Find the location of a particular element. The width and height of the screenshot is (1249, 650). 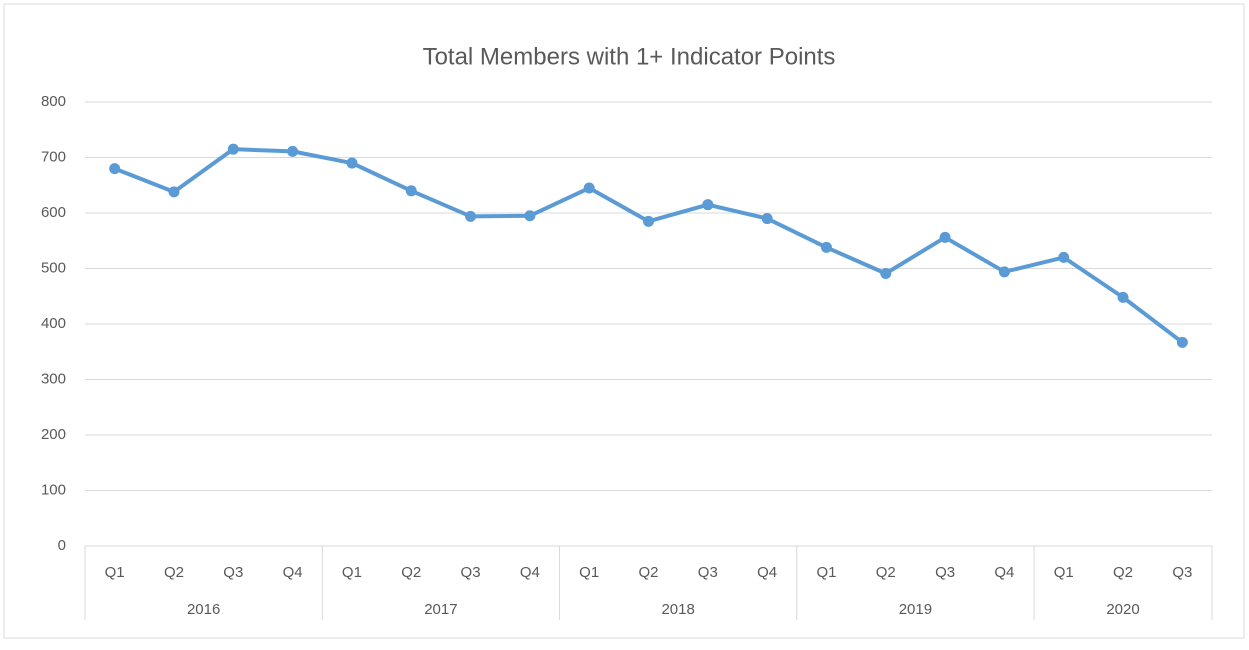

y-tick-label: 400 is located at coordinates (53, 323).